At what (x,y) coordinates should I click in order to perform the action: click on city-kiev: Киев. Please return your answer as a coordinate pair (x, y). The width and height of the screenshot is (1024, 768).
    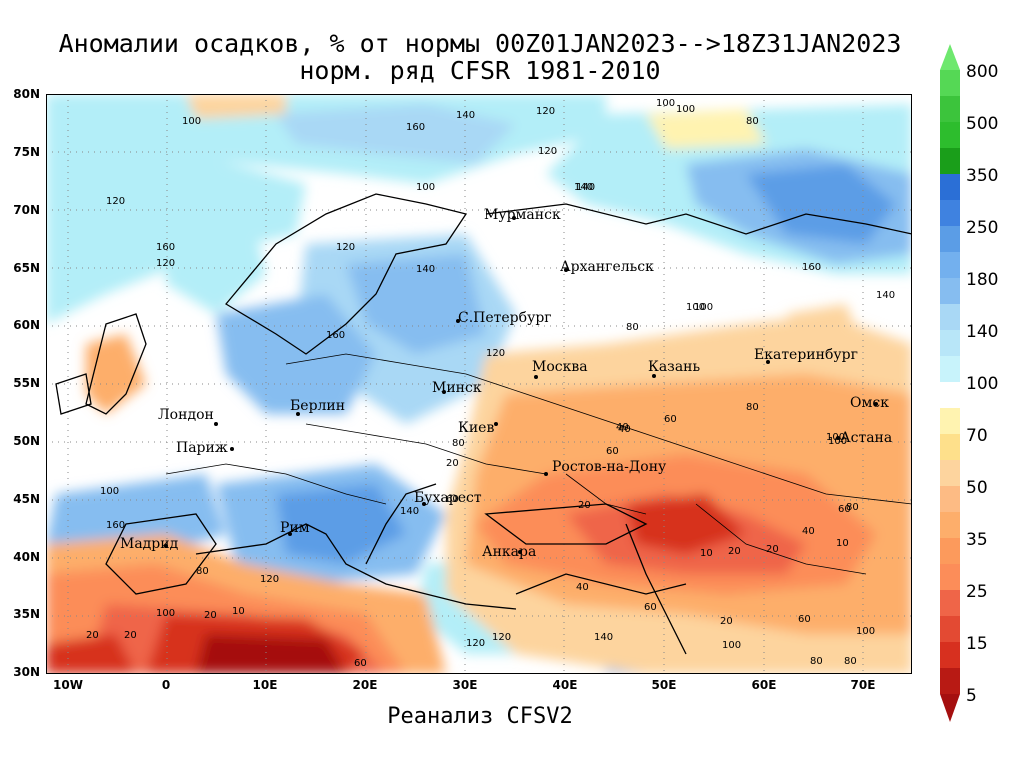
    Looking at the image, I should click on (476, 428).